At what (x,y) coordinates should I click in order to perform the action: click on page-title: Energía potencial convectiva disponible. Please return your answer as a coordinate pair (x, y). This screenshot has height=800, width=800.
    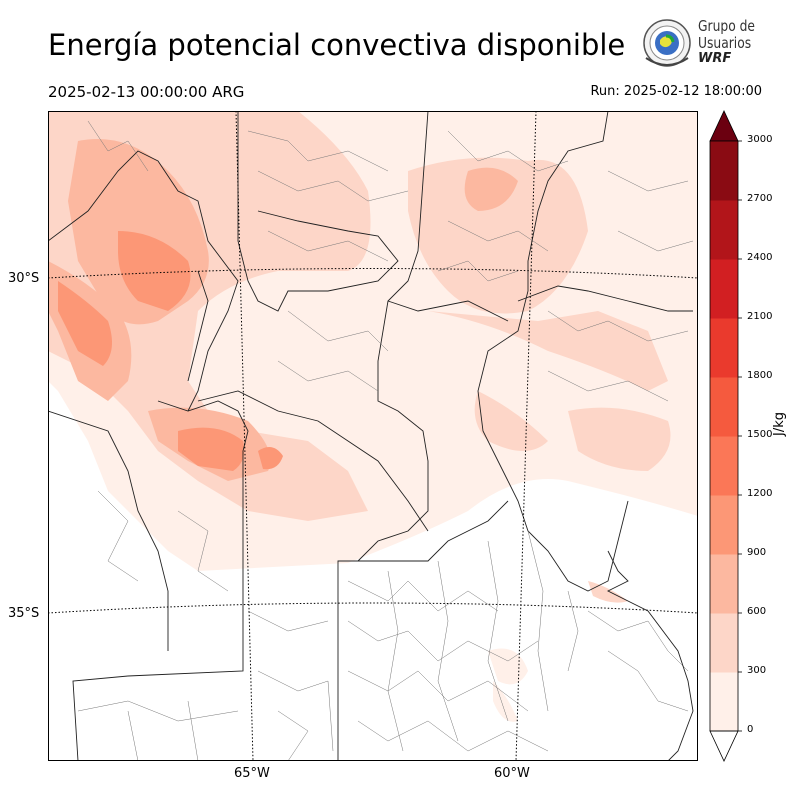
    Looking at the image, I should click on (337, 45).